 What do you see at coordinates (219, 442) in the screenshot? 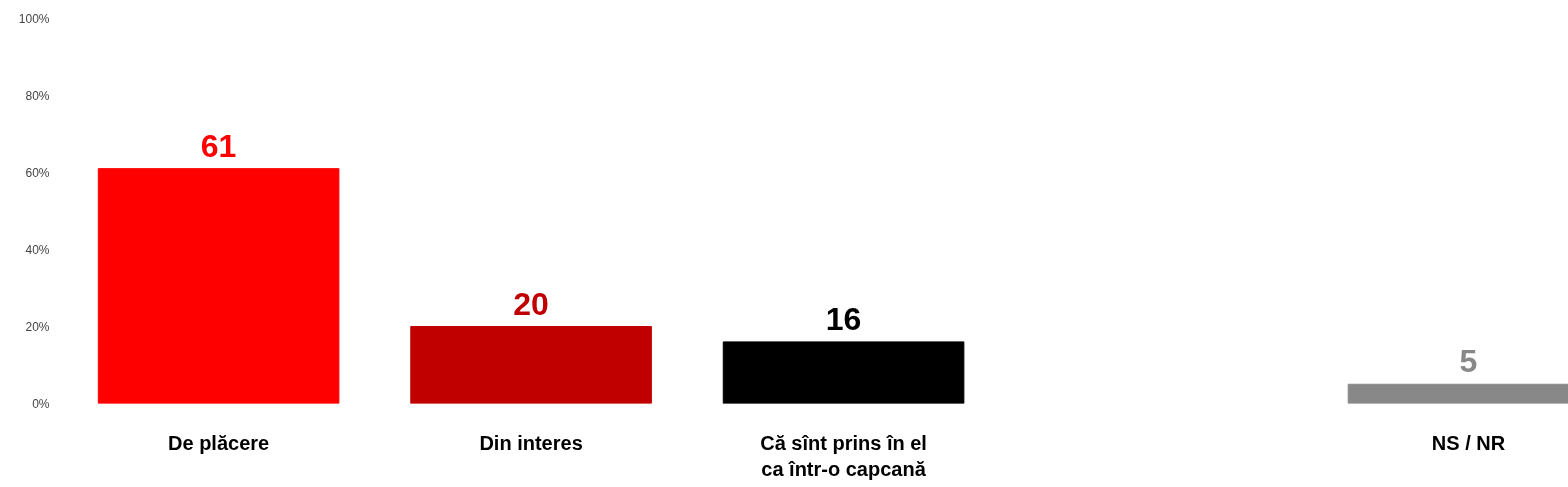
I see `x-tick-label: De plăcere` at bounding box center [219, 442].